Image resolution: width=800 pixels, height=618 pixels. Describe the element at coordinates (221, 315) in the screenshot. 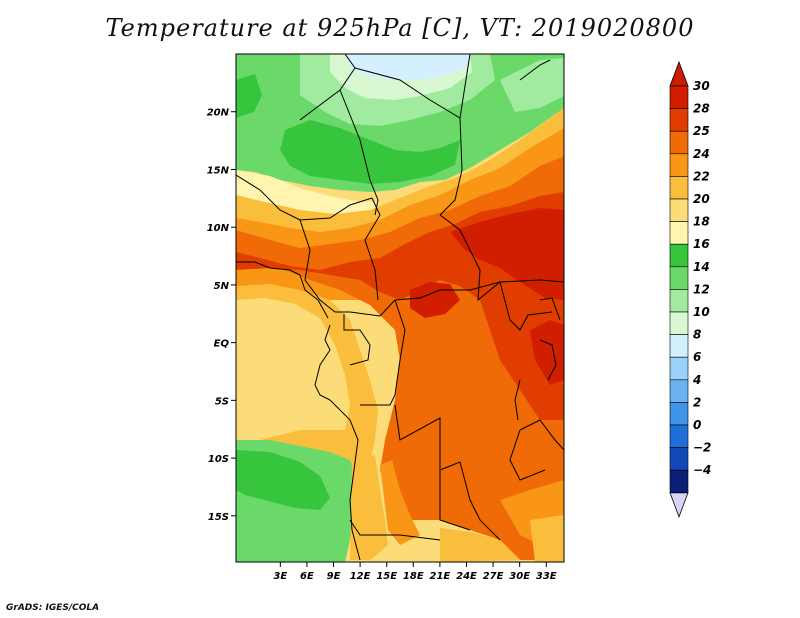

I see `latitude-axis: 20N 15N 10N 5N EQ 5S 10S 15S` at that location.